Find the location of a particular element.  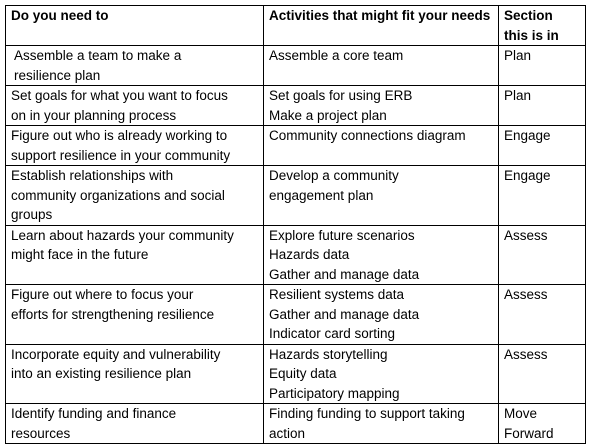

need-cell-line: Figure out who is already working to is located at coordinates (119, 135).